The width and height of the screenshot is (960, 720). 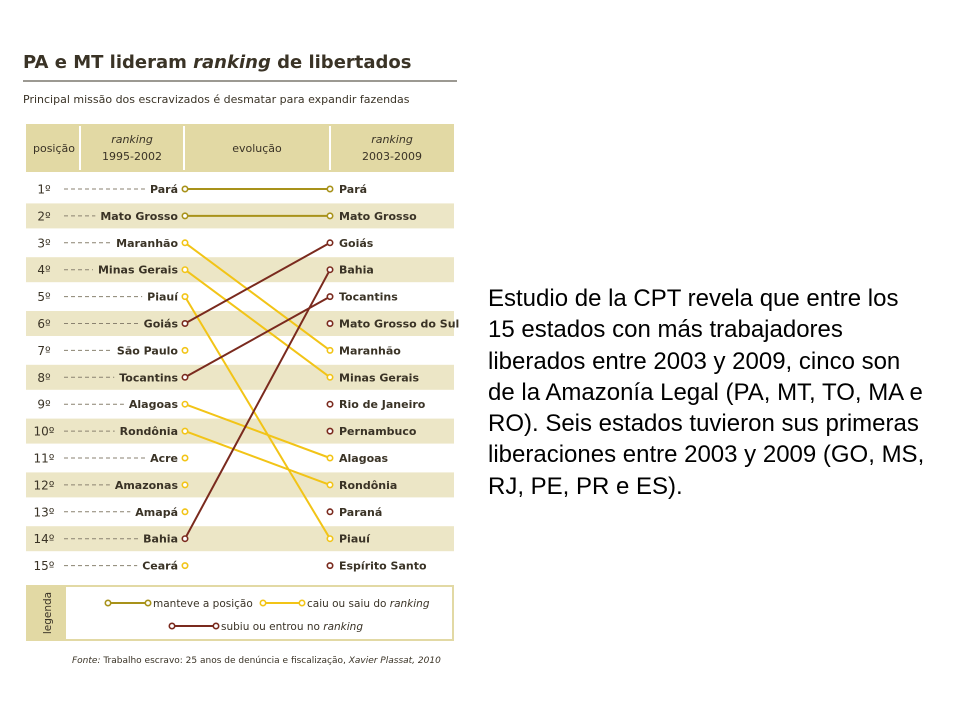 I want to click on state-label-1995-2002: Mato Grosso, so click(x=139, y=216).